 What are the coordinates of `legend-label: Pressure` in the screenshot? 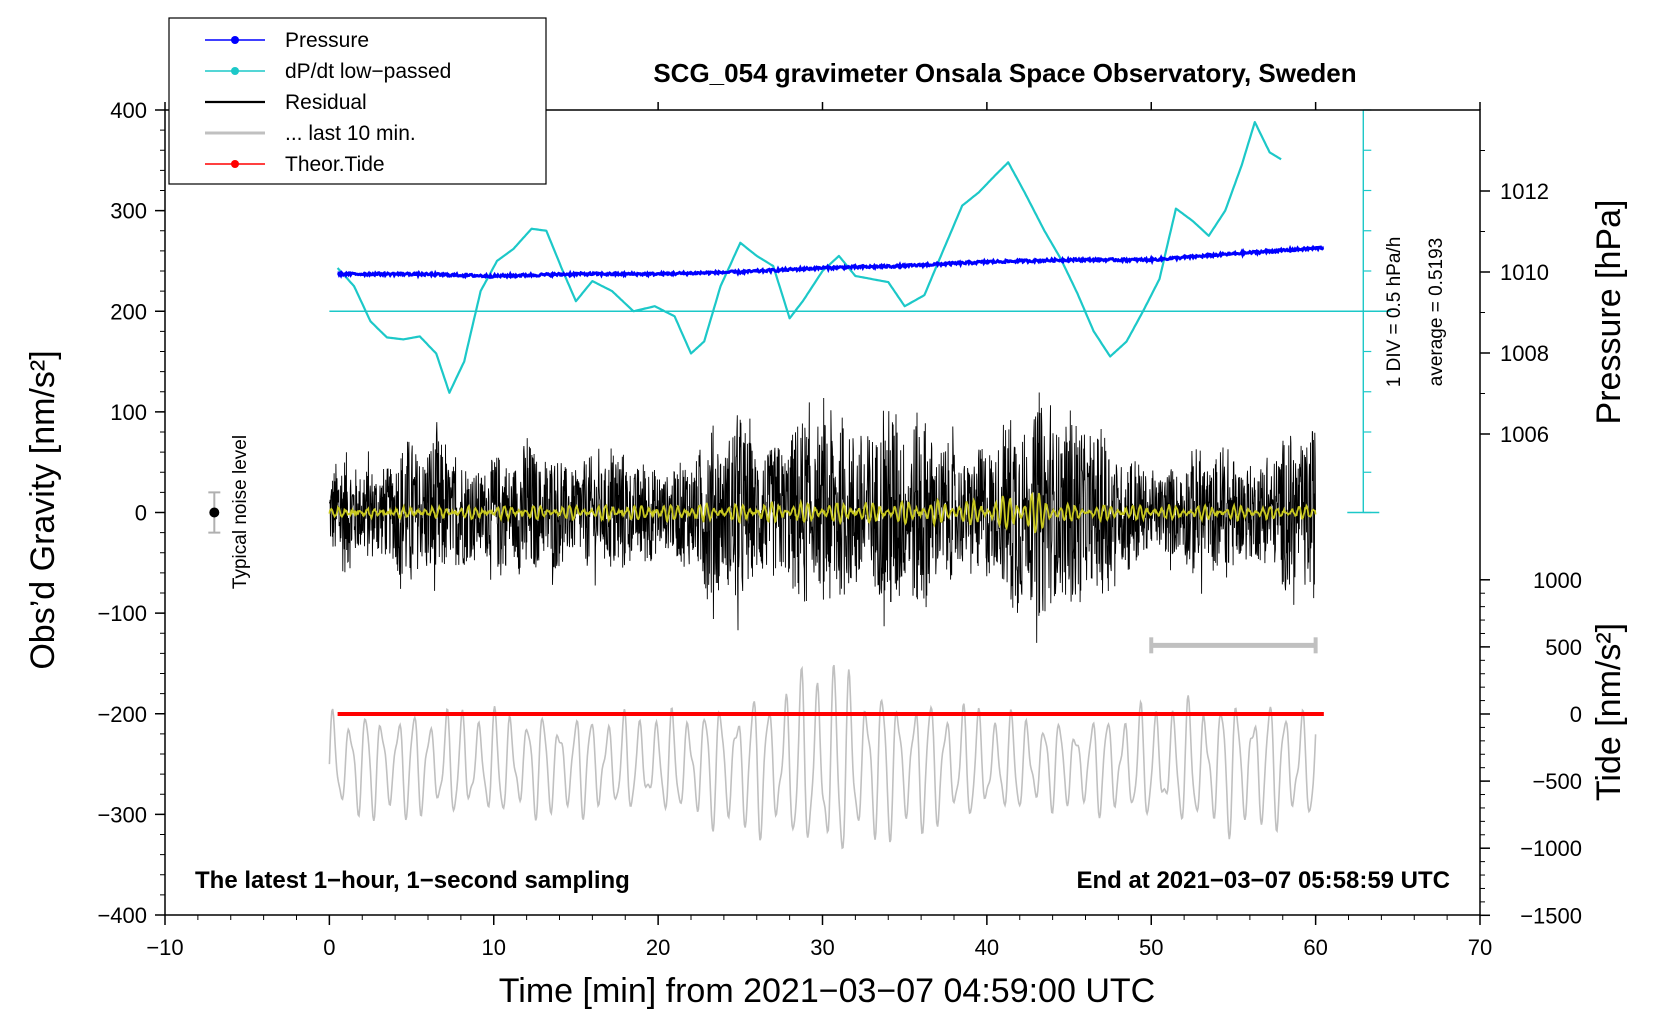 It's located at (327, 40).